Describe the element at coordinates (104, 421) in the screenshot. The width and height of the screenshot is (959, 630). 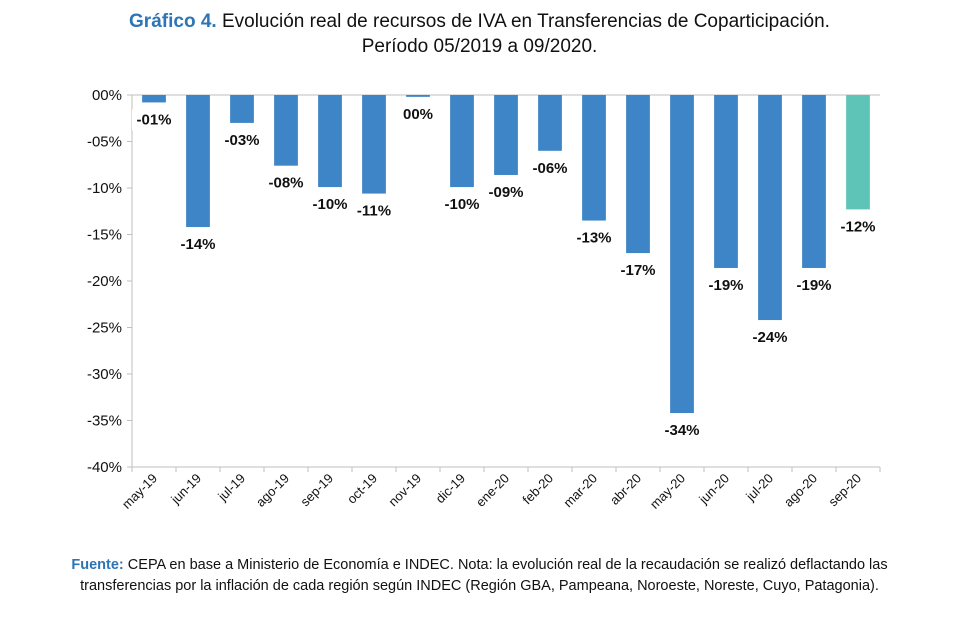
I see `y-tick-label: -35%` at that location.